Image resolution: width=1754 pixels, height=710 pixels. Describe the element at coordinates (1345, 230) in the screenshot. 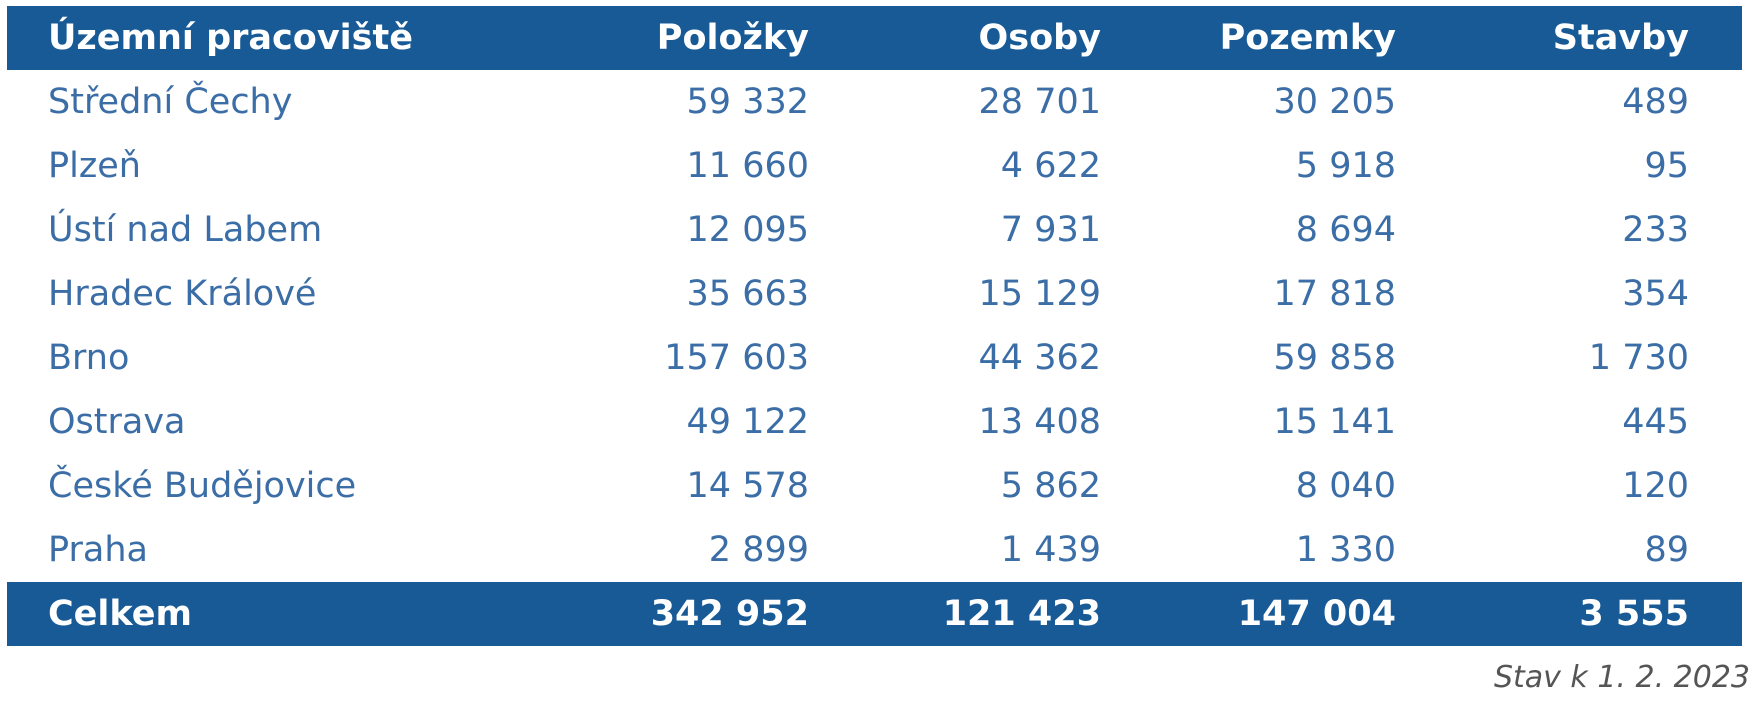

I see `cell-value: 8 694` at that location.